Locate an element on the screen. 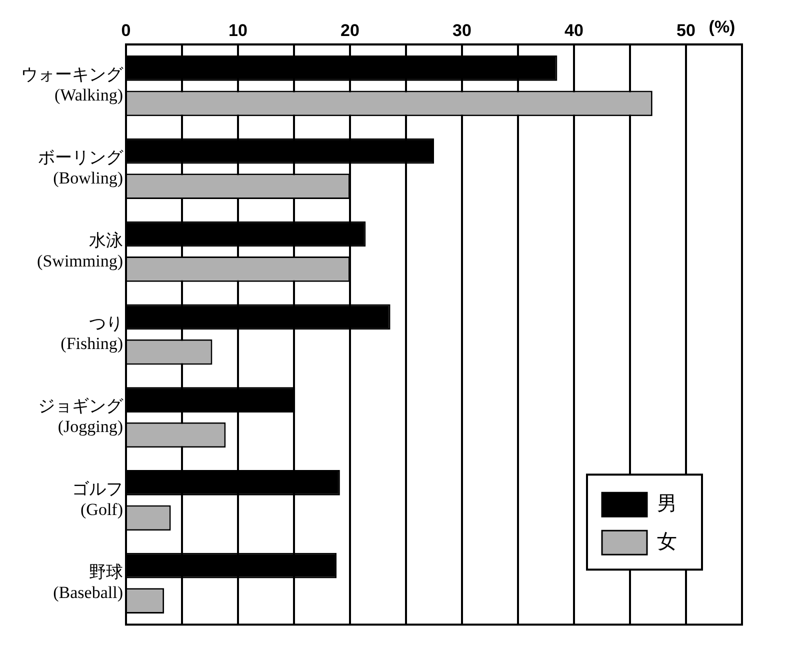  legend-label: 女 is located at coordinates (667, 540).